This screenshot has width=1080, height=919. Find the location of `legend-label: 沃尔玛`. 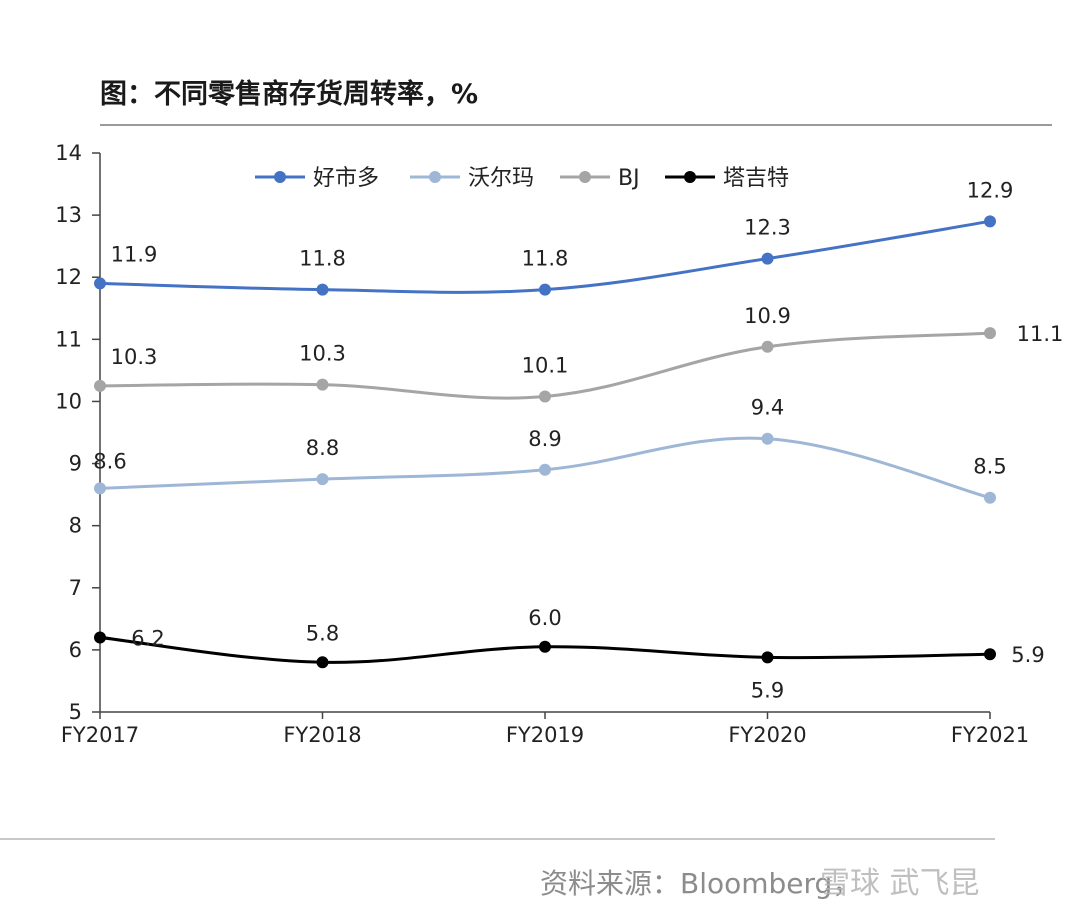

legend-label: 沃尔玛 is located at coordinates (501, 178).